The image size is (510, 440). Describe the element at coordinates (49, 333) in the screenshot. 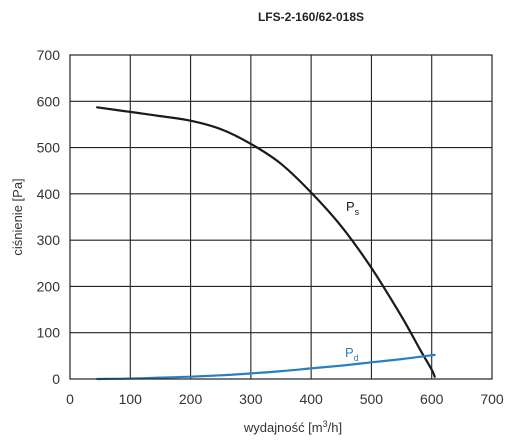

I see `y-tick-label: 100` at that location.